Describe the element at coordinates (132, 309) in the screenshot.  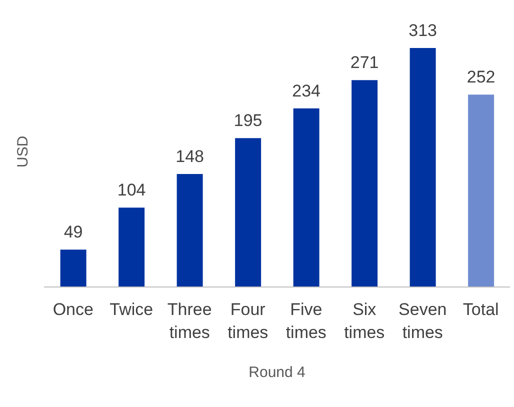
I see `x-tick-label: Twice` at that location.